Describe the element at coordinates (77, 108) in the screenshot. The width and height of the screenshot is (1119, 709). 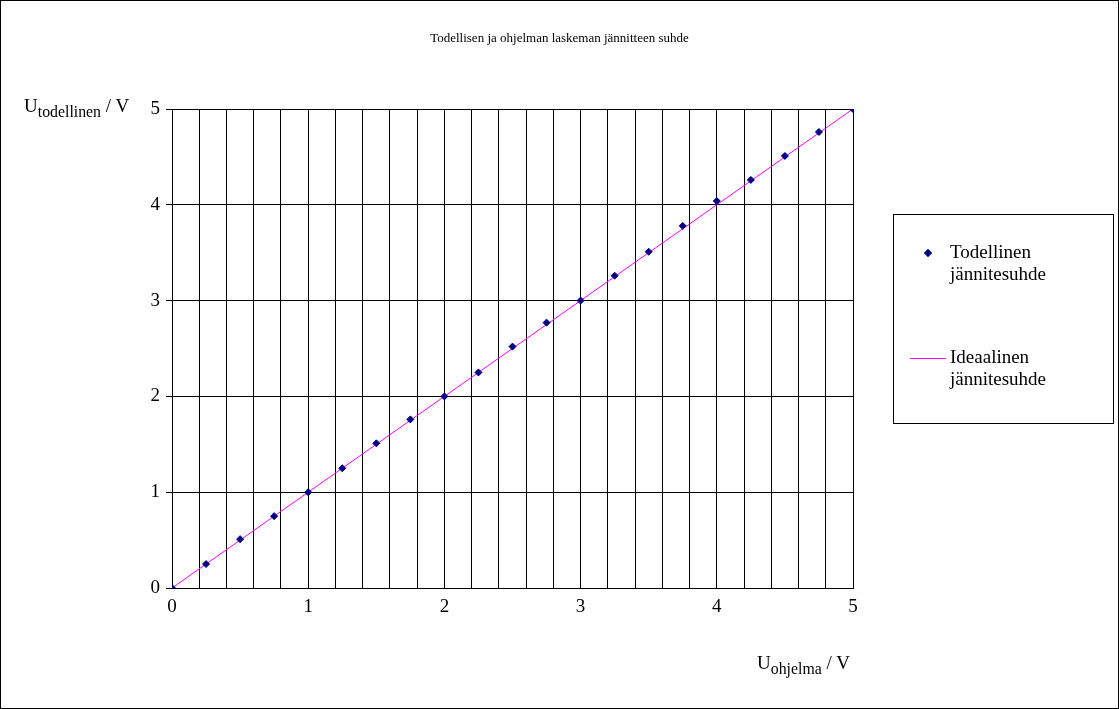
I see `y-axis-title: U$_{todellinen}$ / V` at that location.